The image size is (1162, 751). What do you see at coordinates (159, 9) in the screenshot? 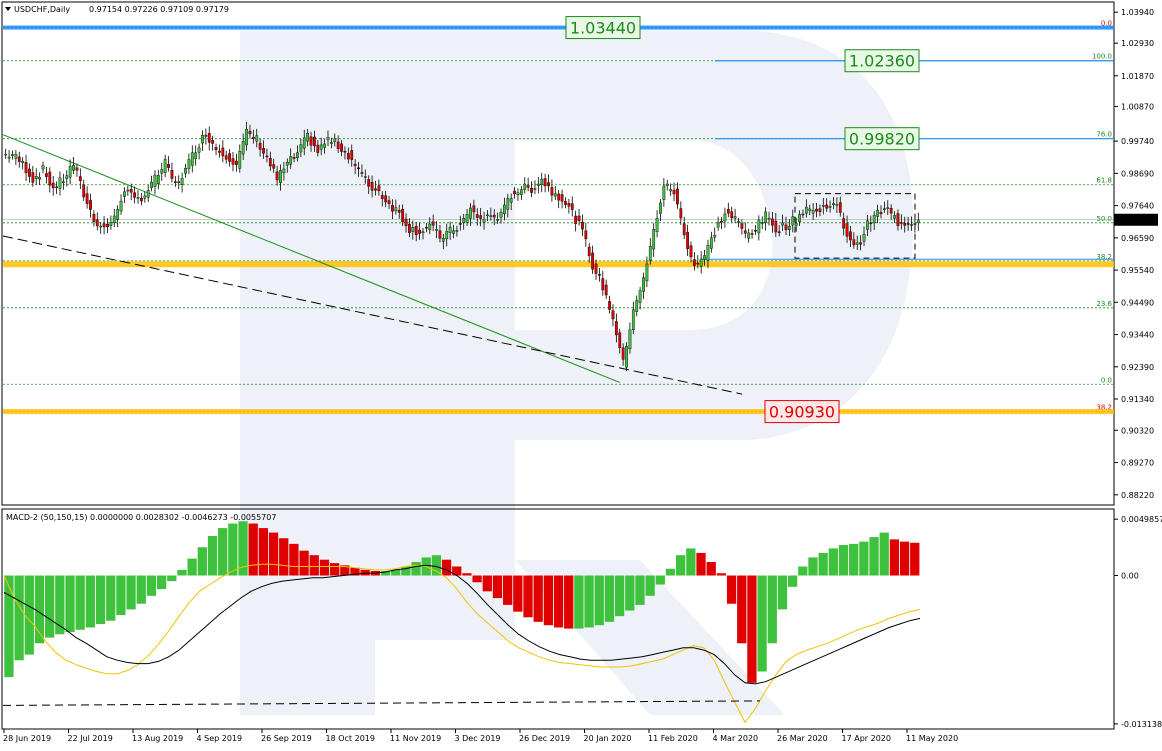
I see `ohlc-label: 0.97154 0.97226 0.97109 0.97179` at bounding box center [159, 9].